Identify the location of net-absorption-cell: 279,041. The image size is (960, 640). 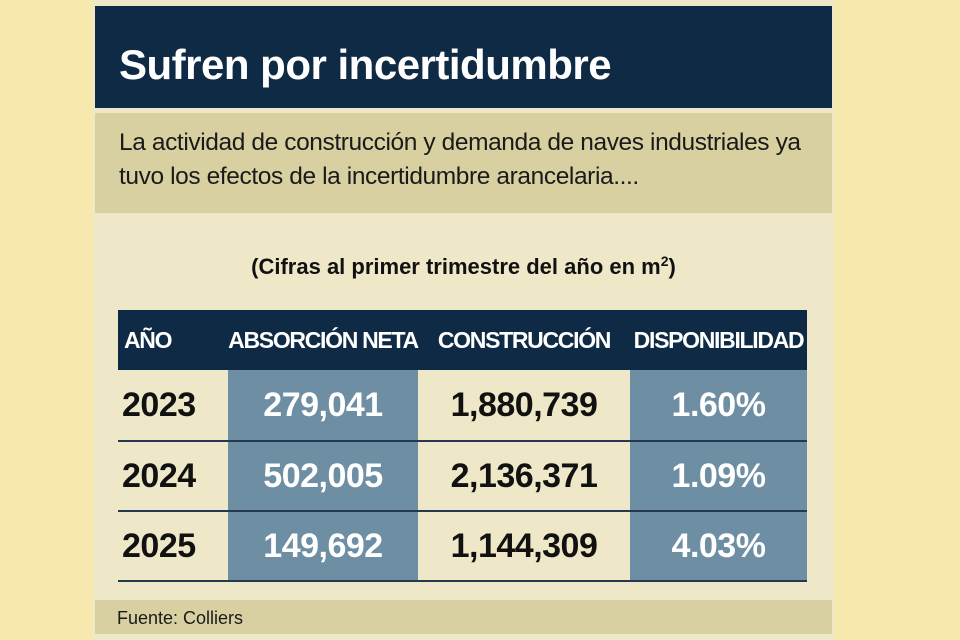
(323, 405).